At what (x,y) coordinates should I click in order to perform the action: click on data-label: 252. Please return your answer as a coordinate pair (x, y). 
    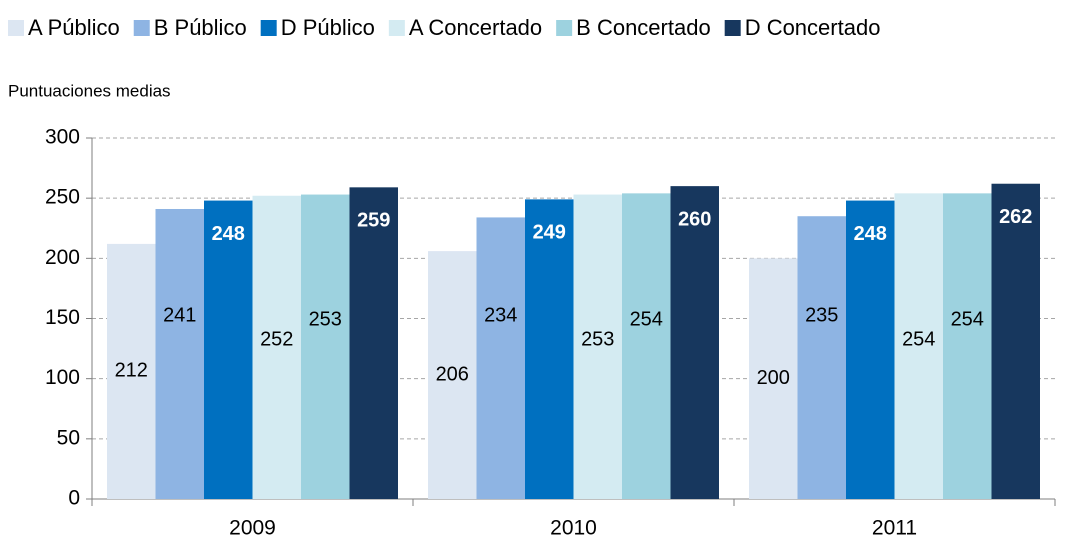
    Looking at the image, I should click on (276, 339).